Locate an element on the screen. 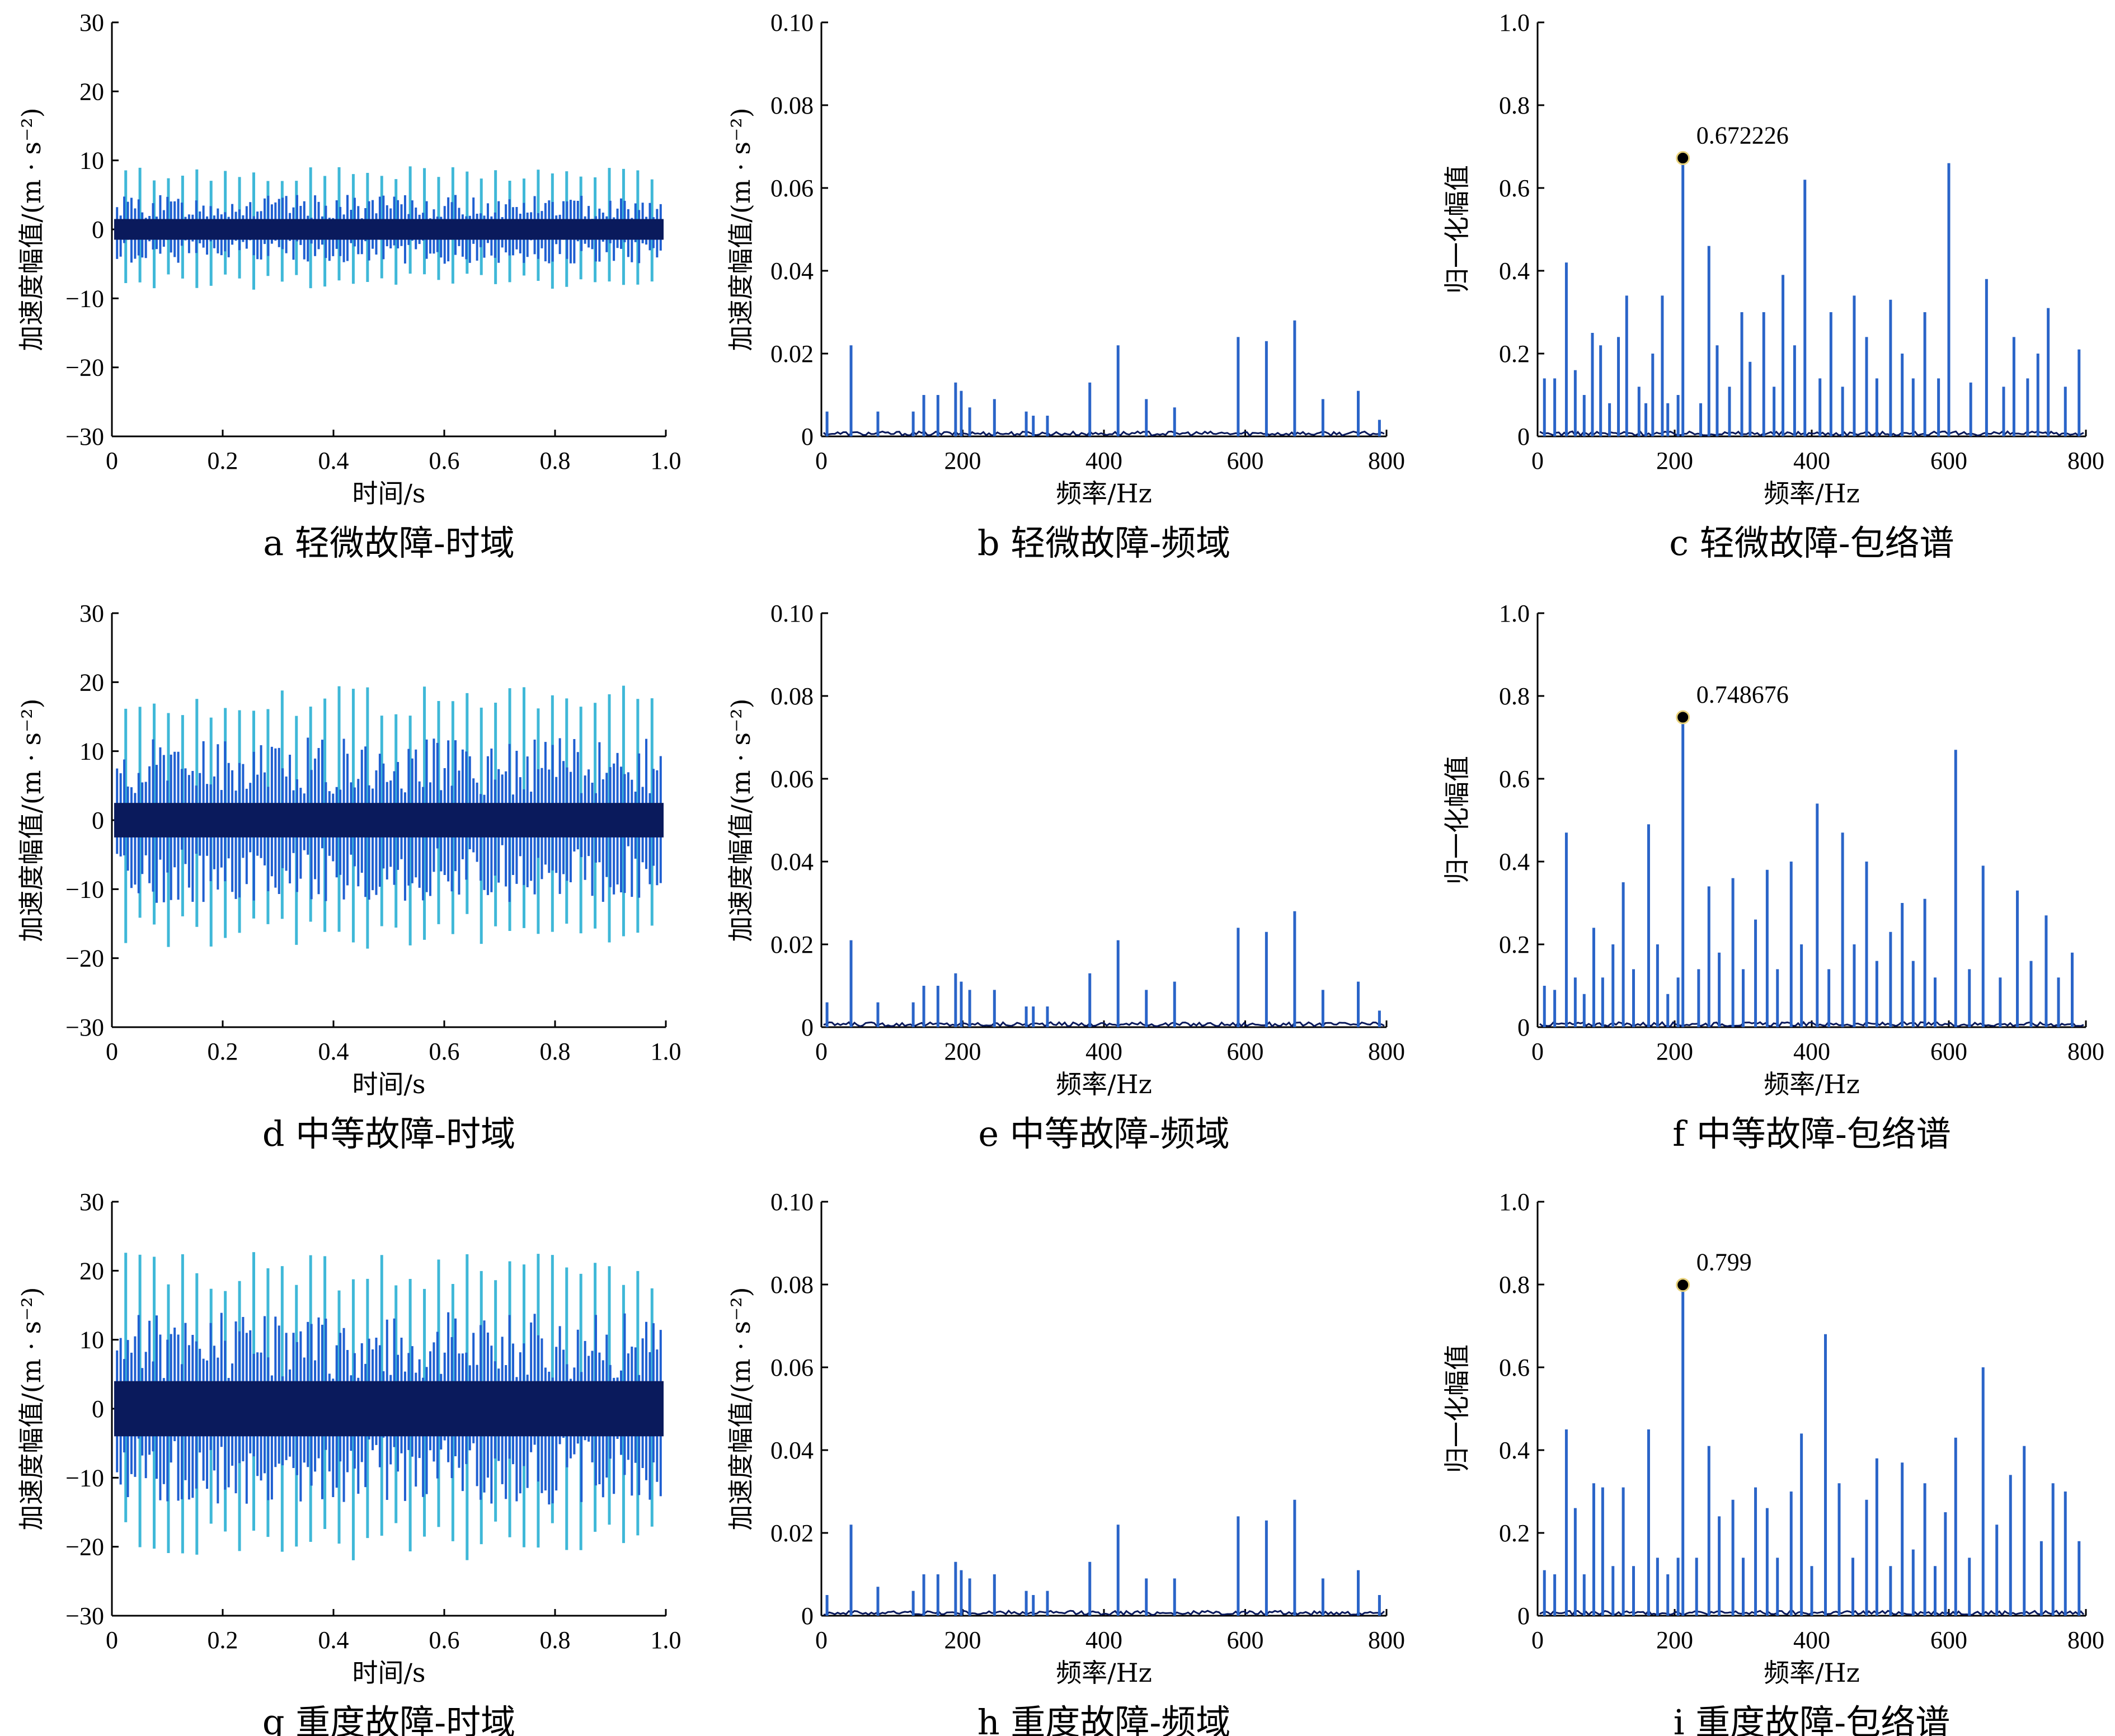  peak-annotation-label: 0.748676 is located at coordinates (1742, 694).